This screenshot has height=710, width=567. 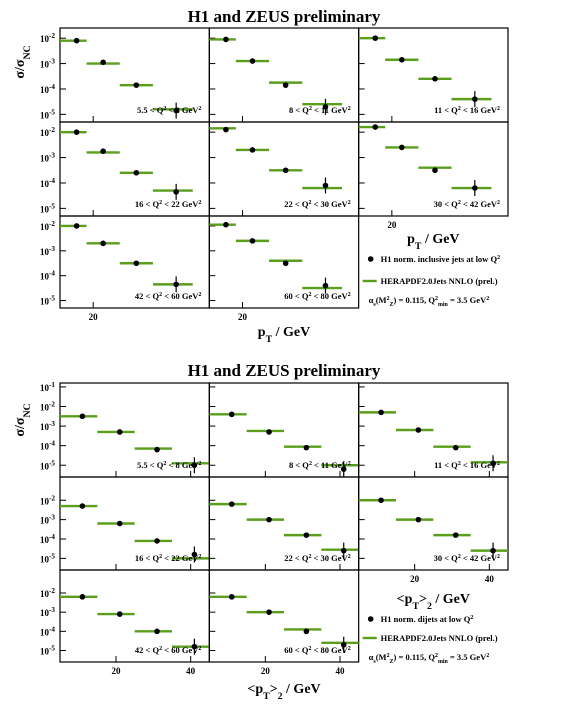 What do you see at coordinates (415, 300) in the screenshot?
I see `text-run: ) = 0.115, Q` at bounding box center [415, 300].